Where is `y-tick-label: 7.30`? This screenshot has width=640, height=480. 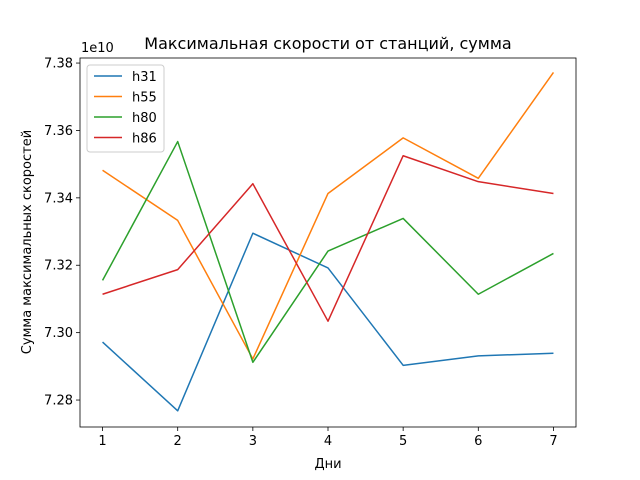
y-tick-label: 7.30 is located at coordinates (58, 333).